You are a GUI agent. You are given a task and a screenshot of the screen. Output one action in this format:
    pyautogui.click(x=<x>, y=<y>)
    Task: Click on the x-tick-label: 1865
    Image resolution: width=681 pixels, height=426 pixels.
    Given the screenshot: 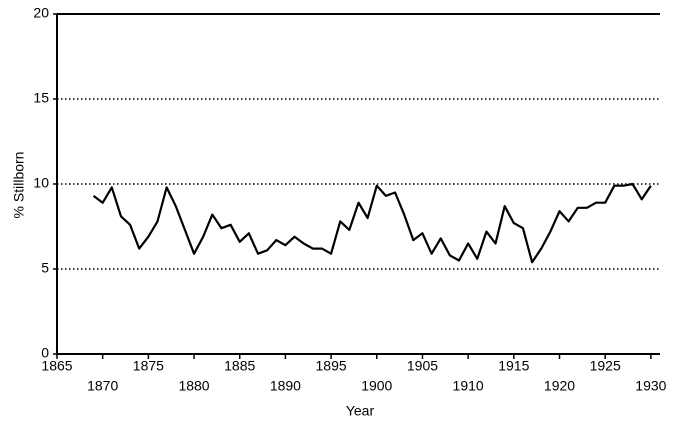 What is the action you would take?
    pyautogui.click(x=56, y=366)
    